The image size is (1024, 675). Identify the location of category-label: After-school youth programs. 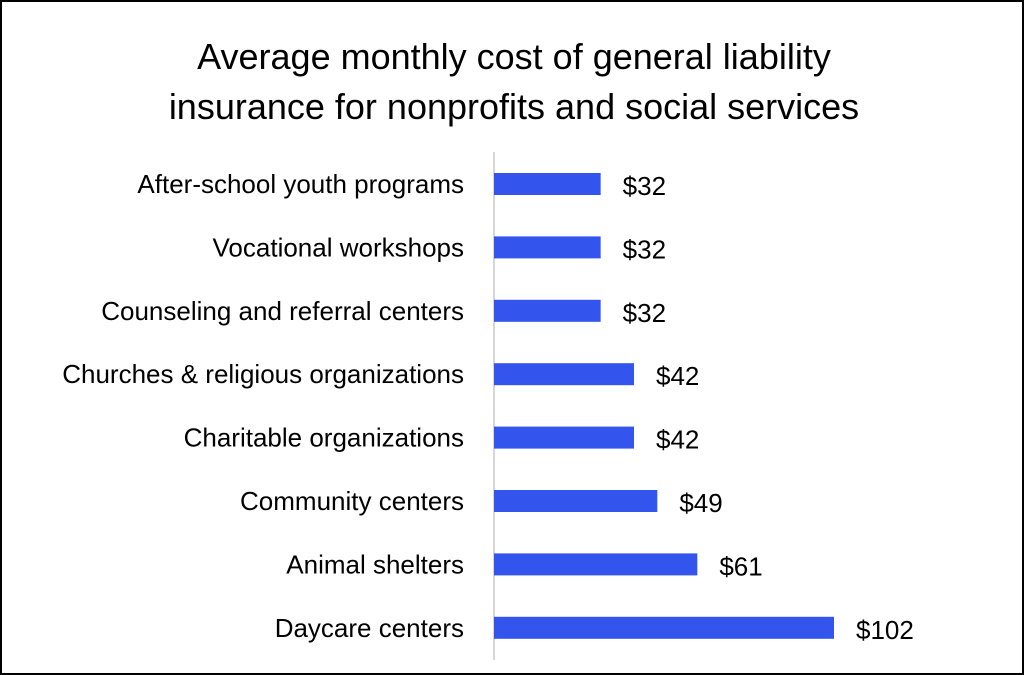
(300, 184).